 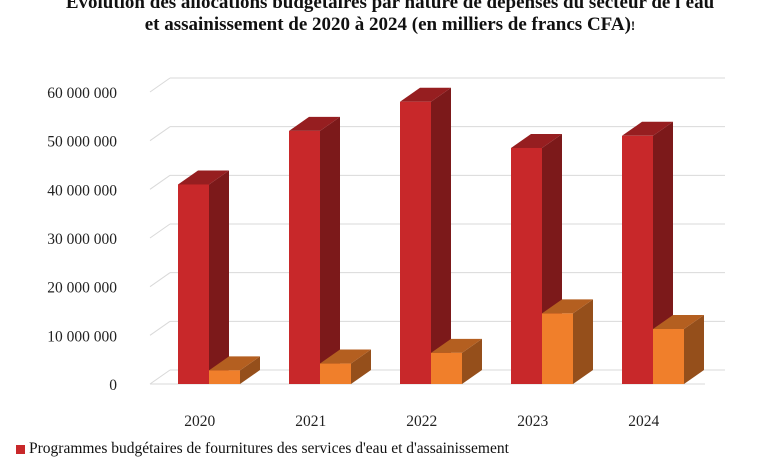 What do you see at coordinates (113, 385) in the screenshot?
I see `y-tick-label-0: 0` at bounding box center [113, 385].